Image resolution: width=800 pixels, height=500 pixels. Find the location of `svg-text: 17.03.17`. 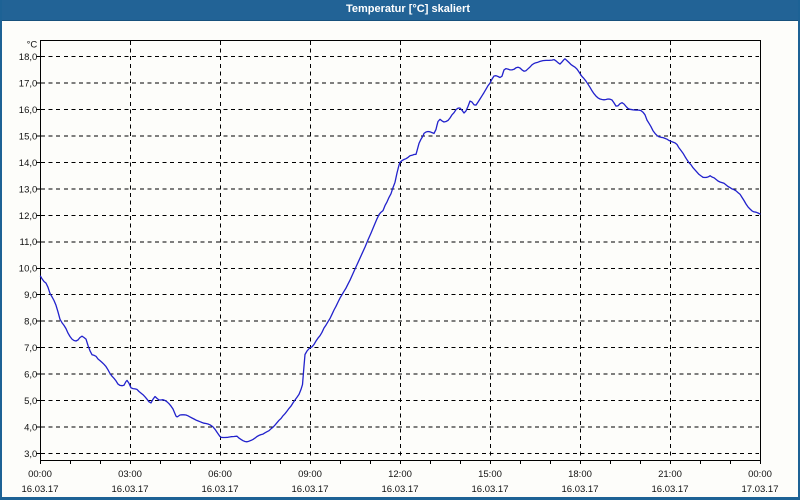

svg-text: 17.03.17 is located at coordinates (760, 489).